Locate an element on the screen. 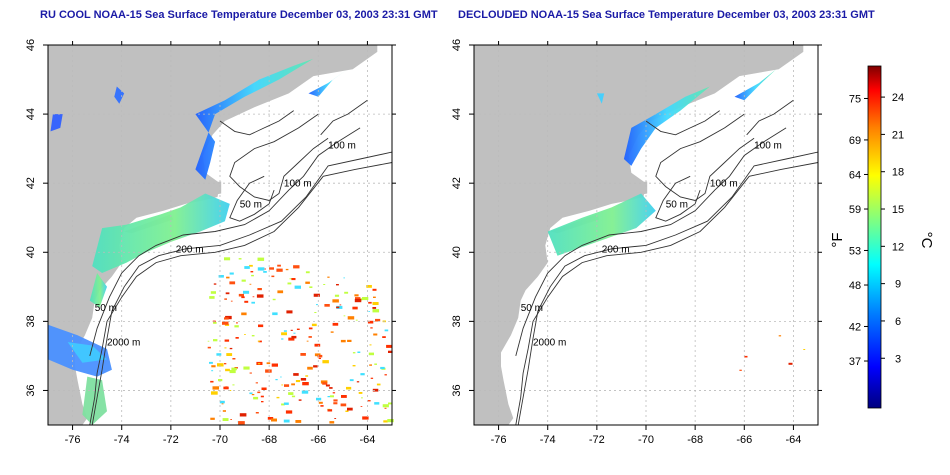 This screenshot has height=475, width=950. contour-label: 200 m is located at coordinates (616, 249).